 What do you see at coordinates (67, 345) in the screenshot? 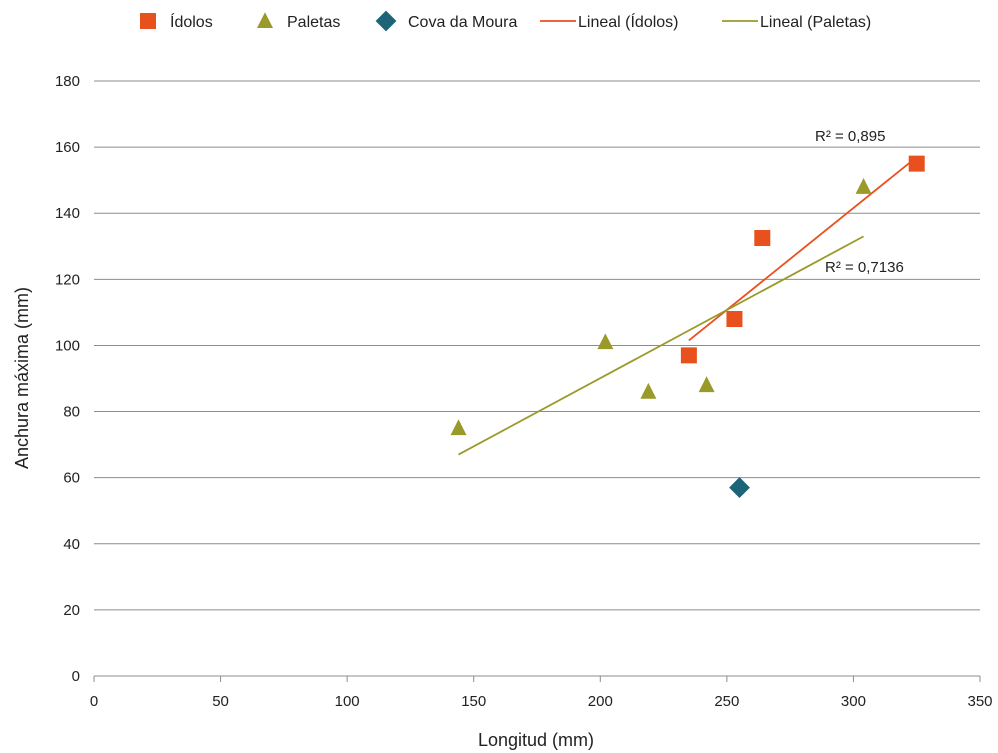
I see `y-tick-label: 100` at bounding box center [67, 345].